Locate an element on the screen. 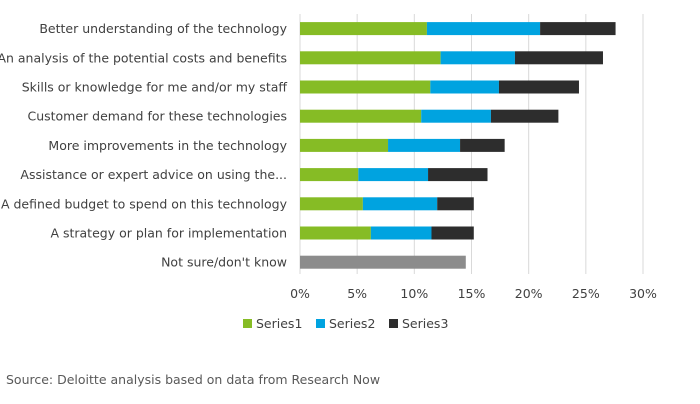 Image resolution: width=700 pixels, height=404 pixels. x-tick-label: 20% is located at coordinates (529, 293).